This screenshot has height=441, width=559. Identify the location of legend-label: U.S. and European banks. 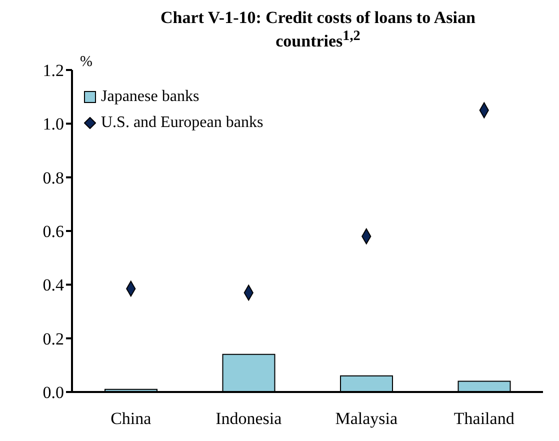
(182, 123).